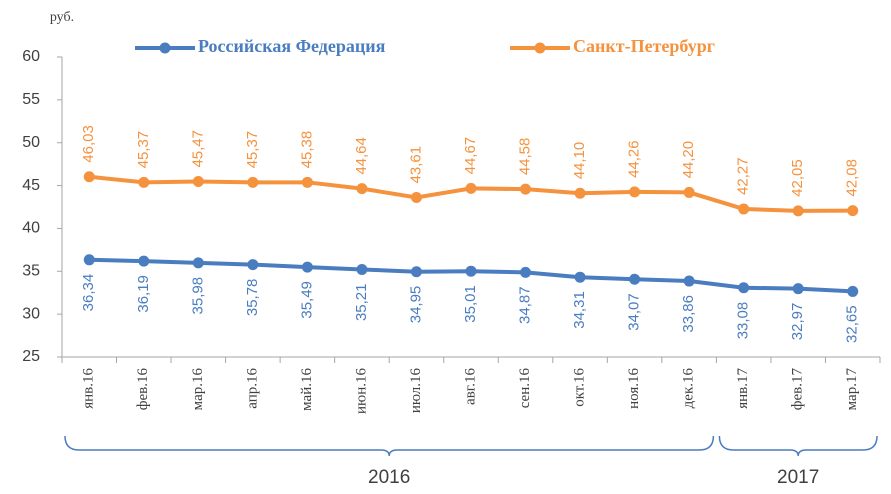 This screenshot has height=494, width=891. I want to click on x-tick-label: апр.16, so click(252, 388).